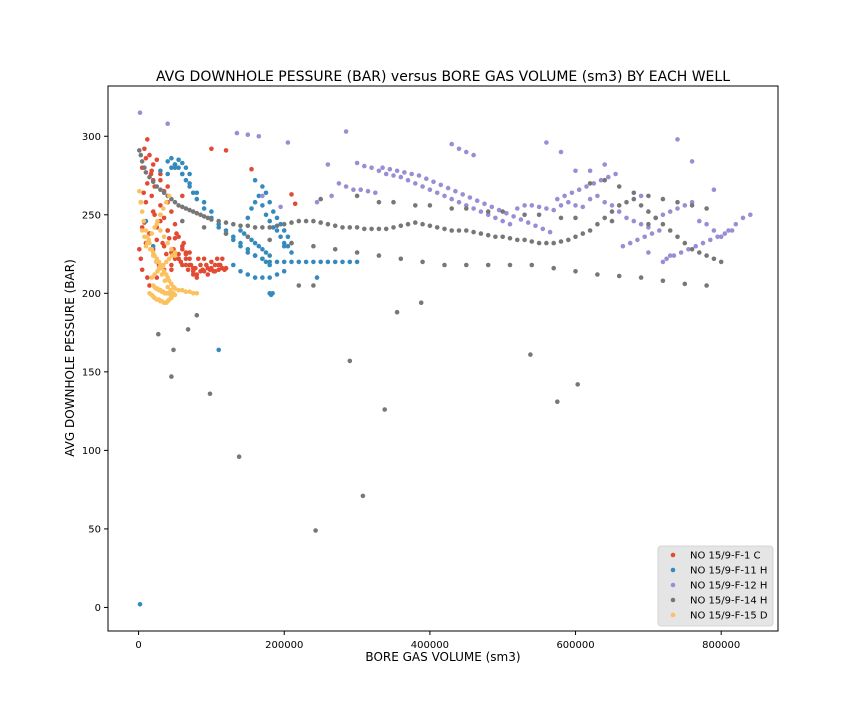 The width and height of the screenshot is (864, 720). I want to click on y-tick-label: 200, so click(91, 294).